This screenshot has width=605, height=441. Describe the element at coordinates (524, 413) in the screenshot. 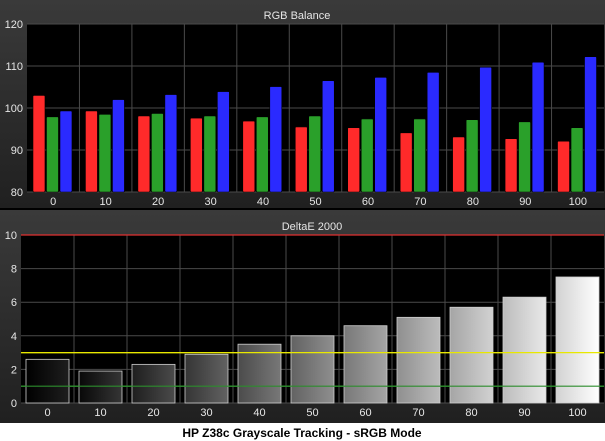

I see `deltae-x-tick-label: 90` at that location.